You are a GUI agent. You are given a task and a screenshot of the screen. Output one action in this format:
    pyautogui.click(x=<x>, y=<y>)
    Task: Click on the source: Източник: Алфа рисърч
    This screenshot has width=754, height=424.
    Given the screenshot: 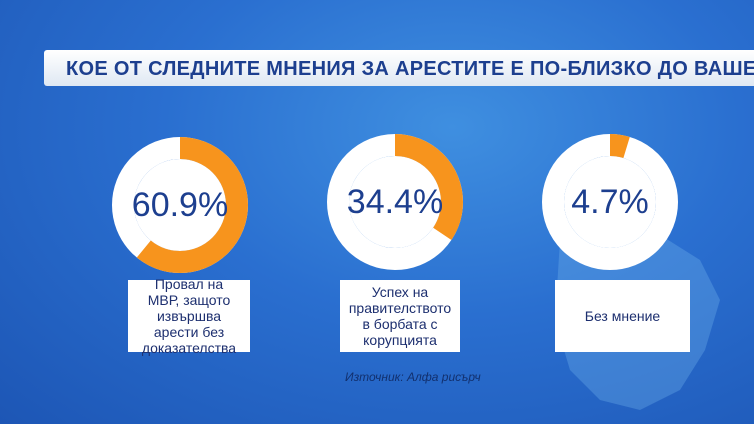 What is the action you would take?
    pyautogui.click(x=413, y=377)
    